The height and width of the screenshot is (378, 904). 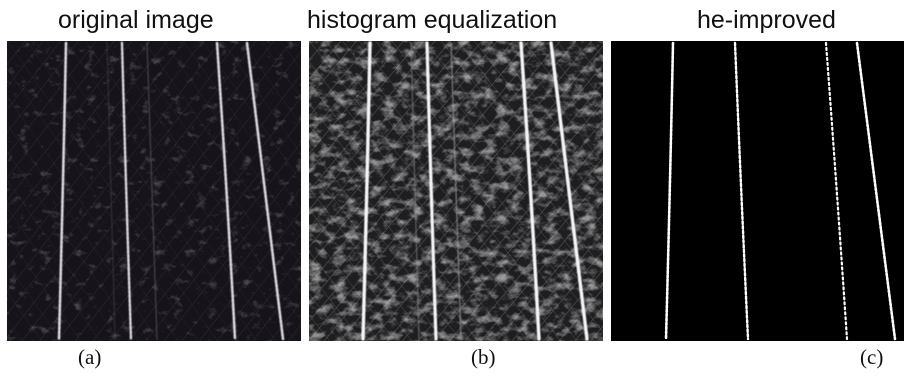 What do you see at coordinates (136, 20) in the screenshot?
I see `panel-a-title: original image` at bounding box center [136, 20].